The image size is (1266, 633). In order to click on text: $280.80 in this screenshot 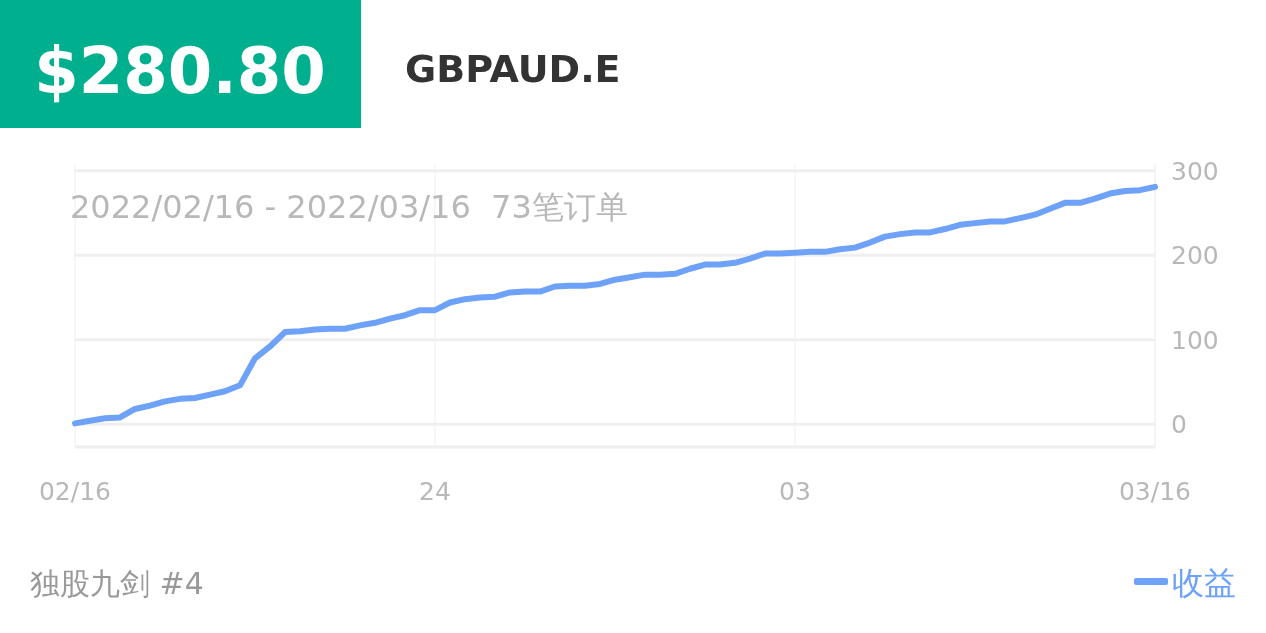, I will do `click(180, 71)`.